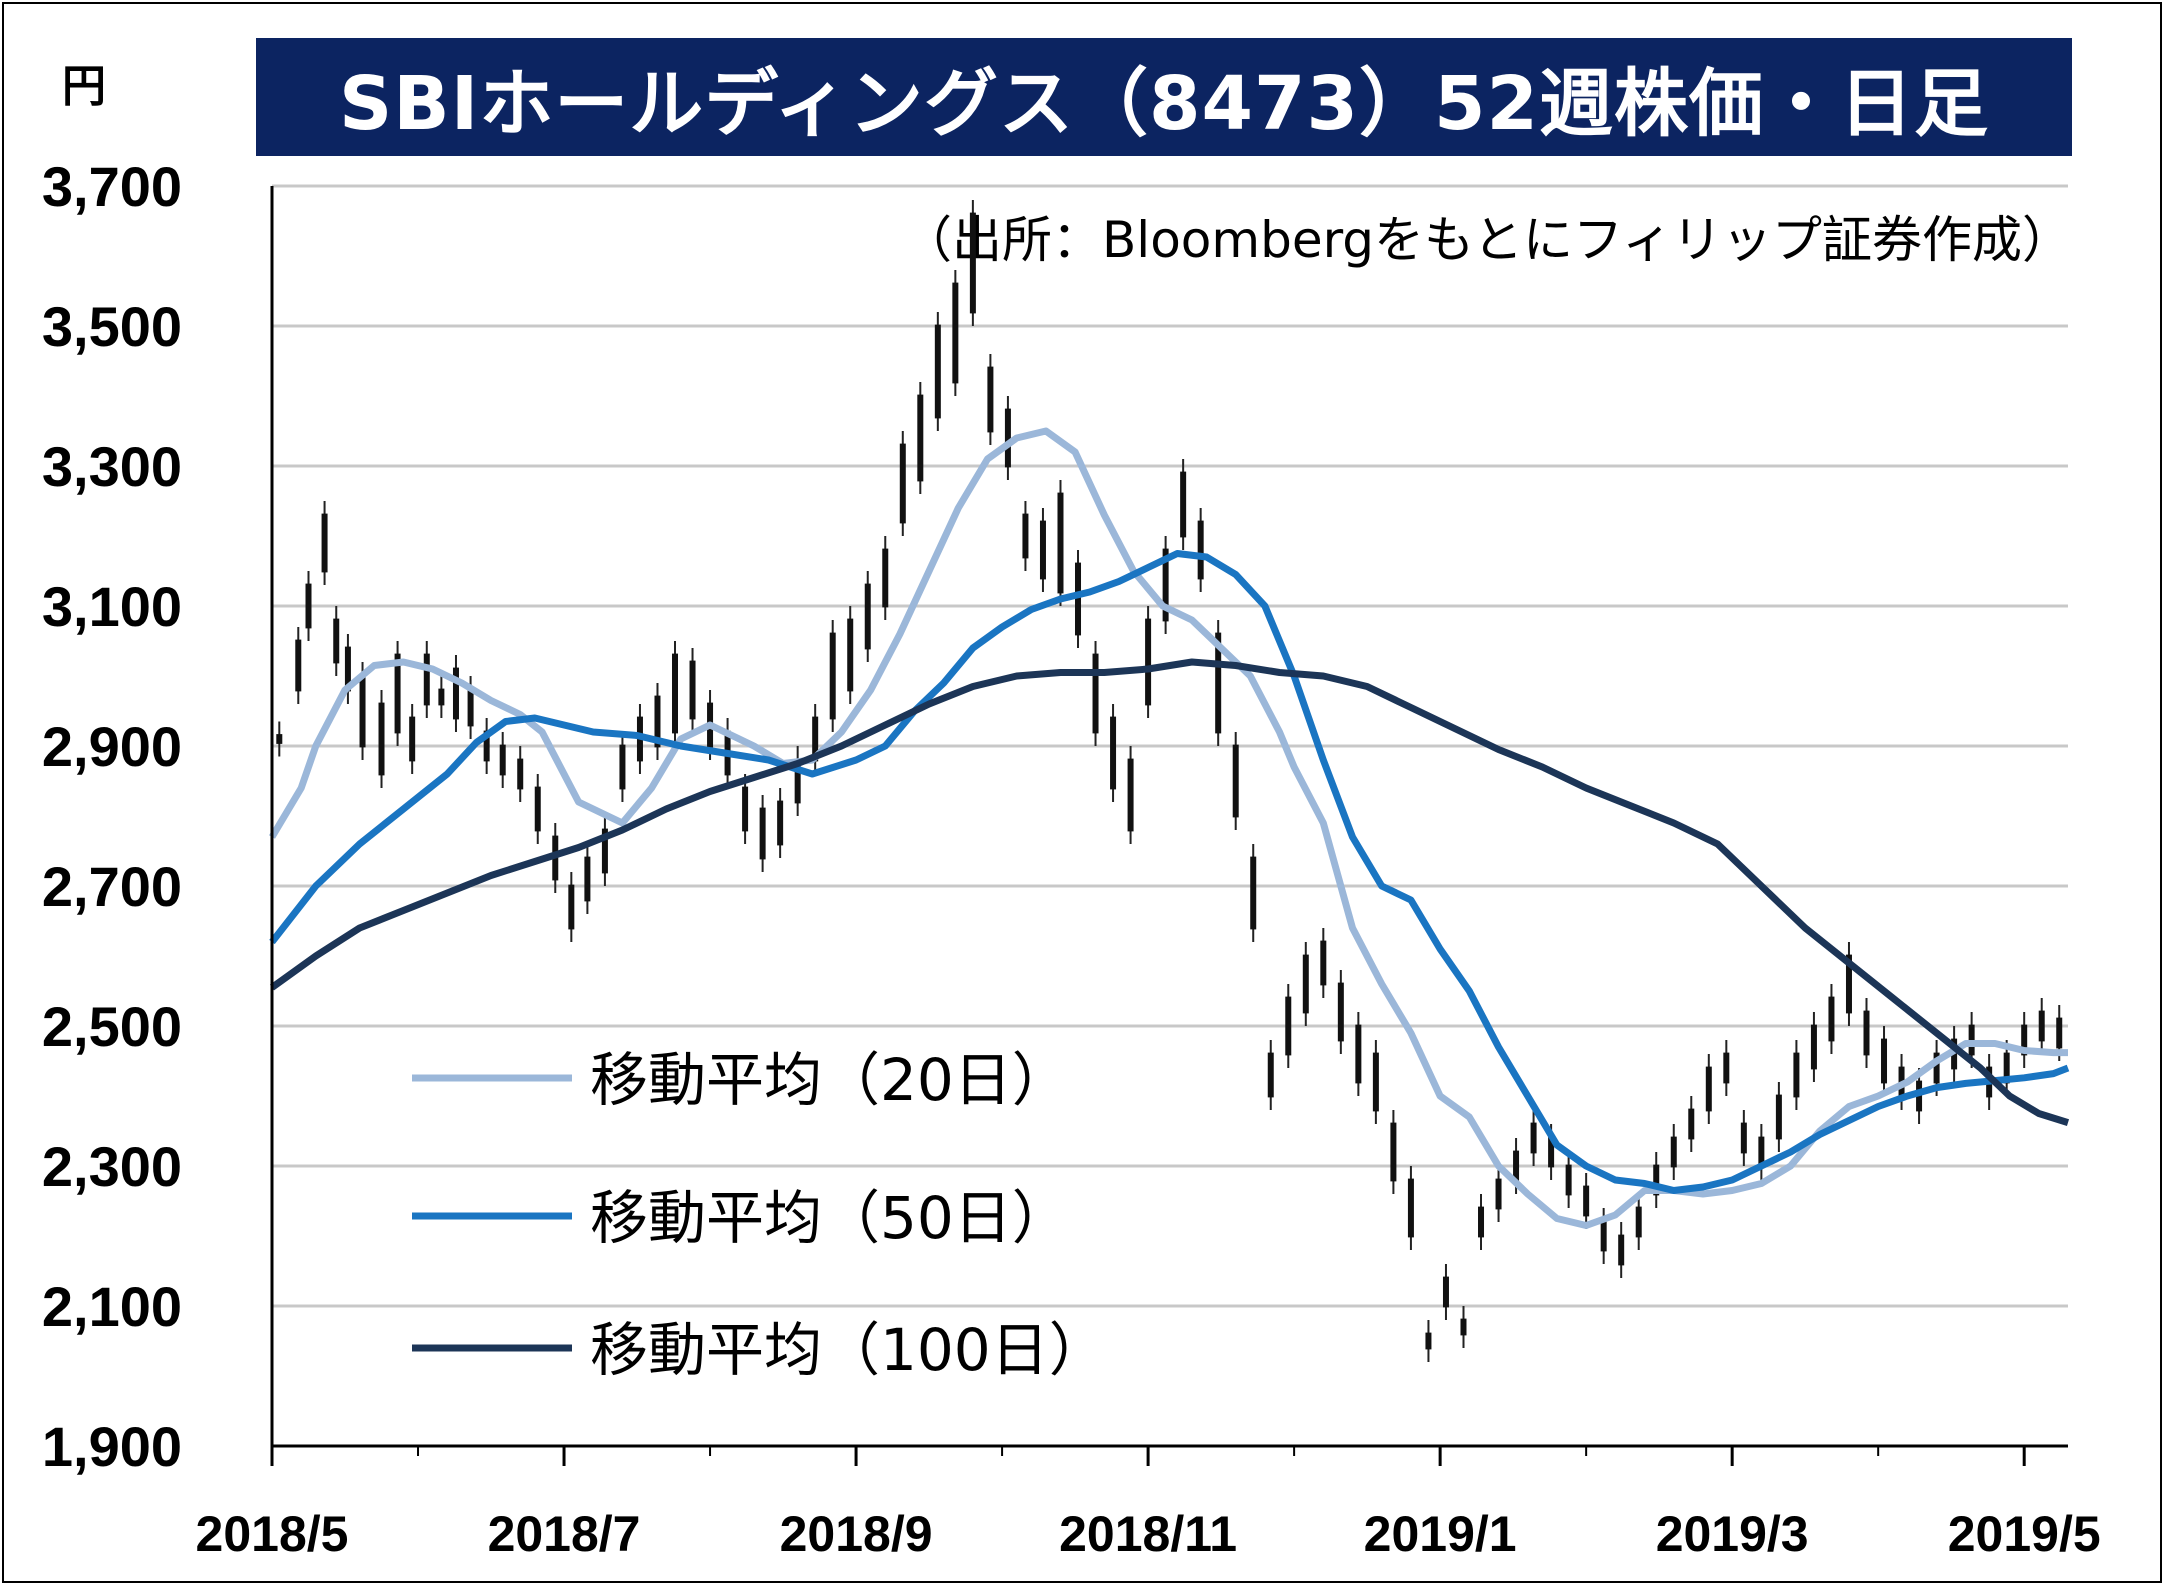 The width and height of the screenshot is (2168, 1589). I want to click on y-tick-label: 2,500, so click(112, 1026).